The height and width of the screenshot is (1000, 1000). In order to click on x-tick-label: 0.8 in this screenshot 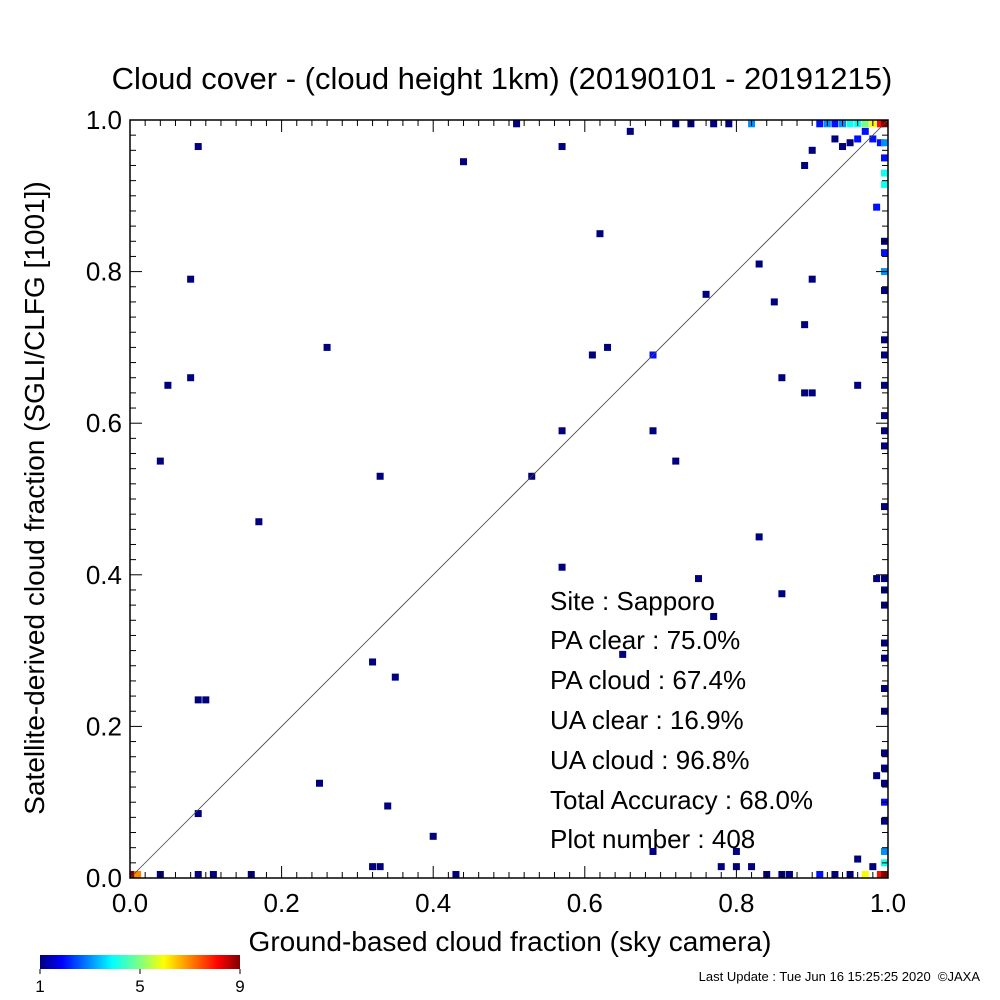, I will do `click(736, 903)`.